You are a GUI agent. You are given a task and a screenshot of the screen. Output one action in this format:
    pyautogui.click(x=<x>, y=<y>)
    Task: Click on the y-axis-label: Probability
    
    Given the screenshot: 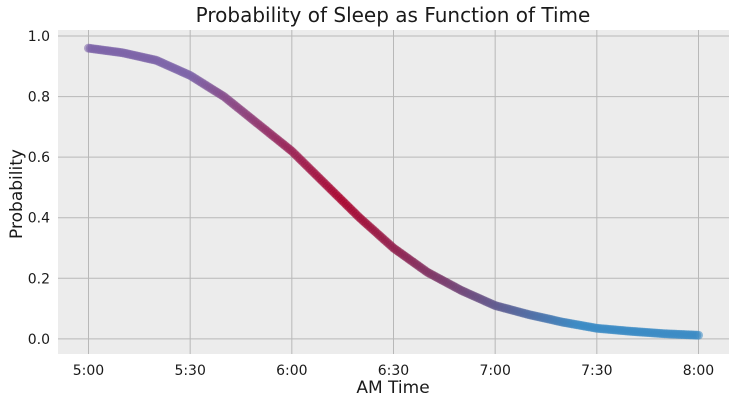 What is the action you would take?
    pyautogui.click(x=17, y=194)
    